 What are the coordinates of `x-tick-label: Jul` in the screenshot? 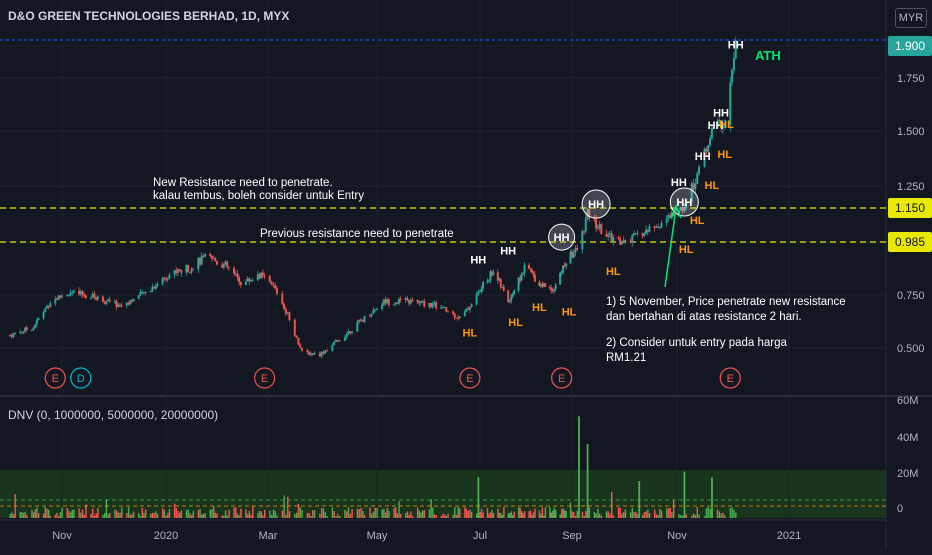 It's located at (480, 536).